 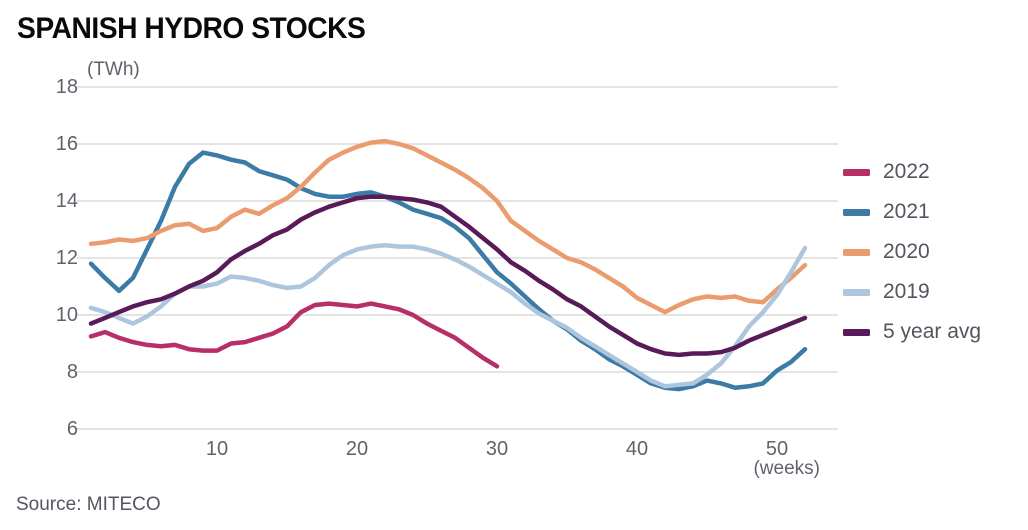 What do you see at coordinates (217, 449) in the screenshot?
I see `x-tick-label: 10` at bounding box center [217, 449].